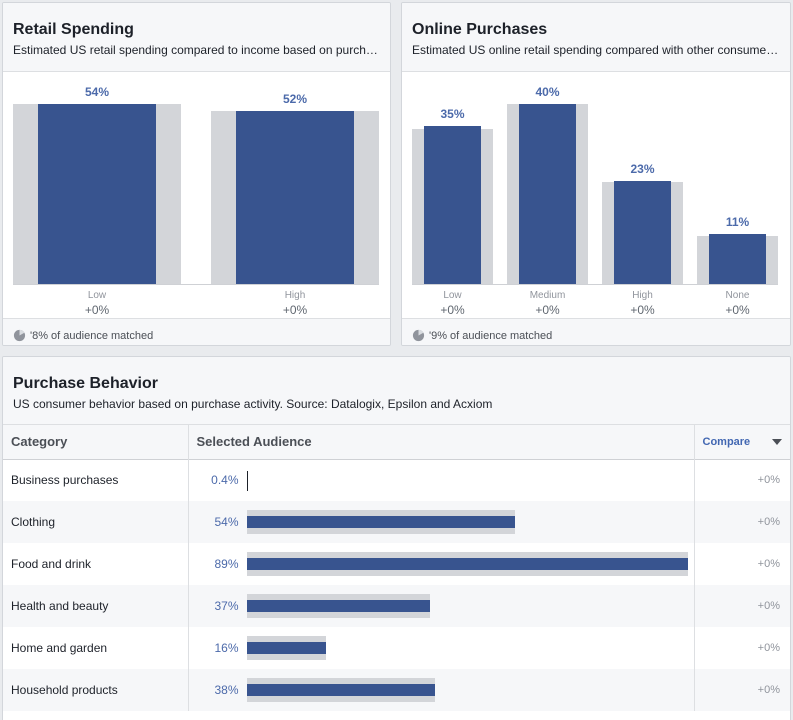 This screenshot has width=793, height=720. Describe the element at coordinates (96, 522) in the screenshot. I see `category-cell: Clothing` at that location.